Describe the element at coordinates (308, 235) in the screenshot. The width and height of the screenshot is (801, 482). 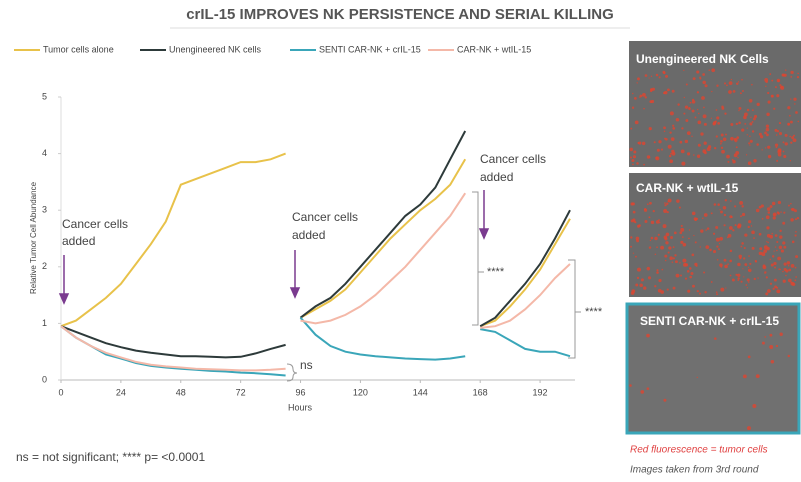
I see `annotation: added` at that location.